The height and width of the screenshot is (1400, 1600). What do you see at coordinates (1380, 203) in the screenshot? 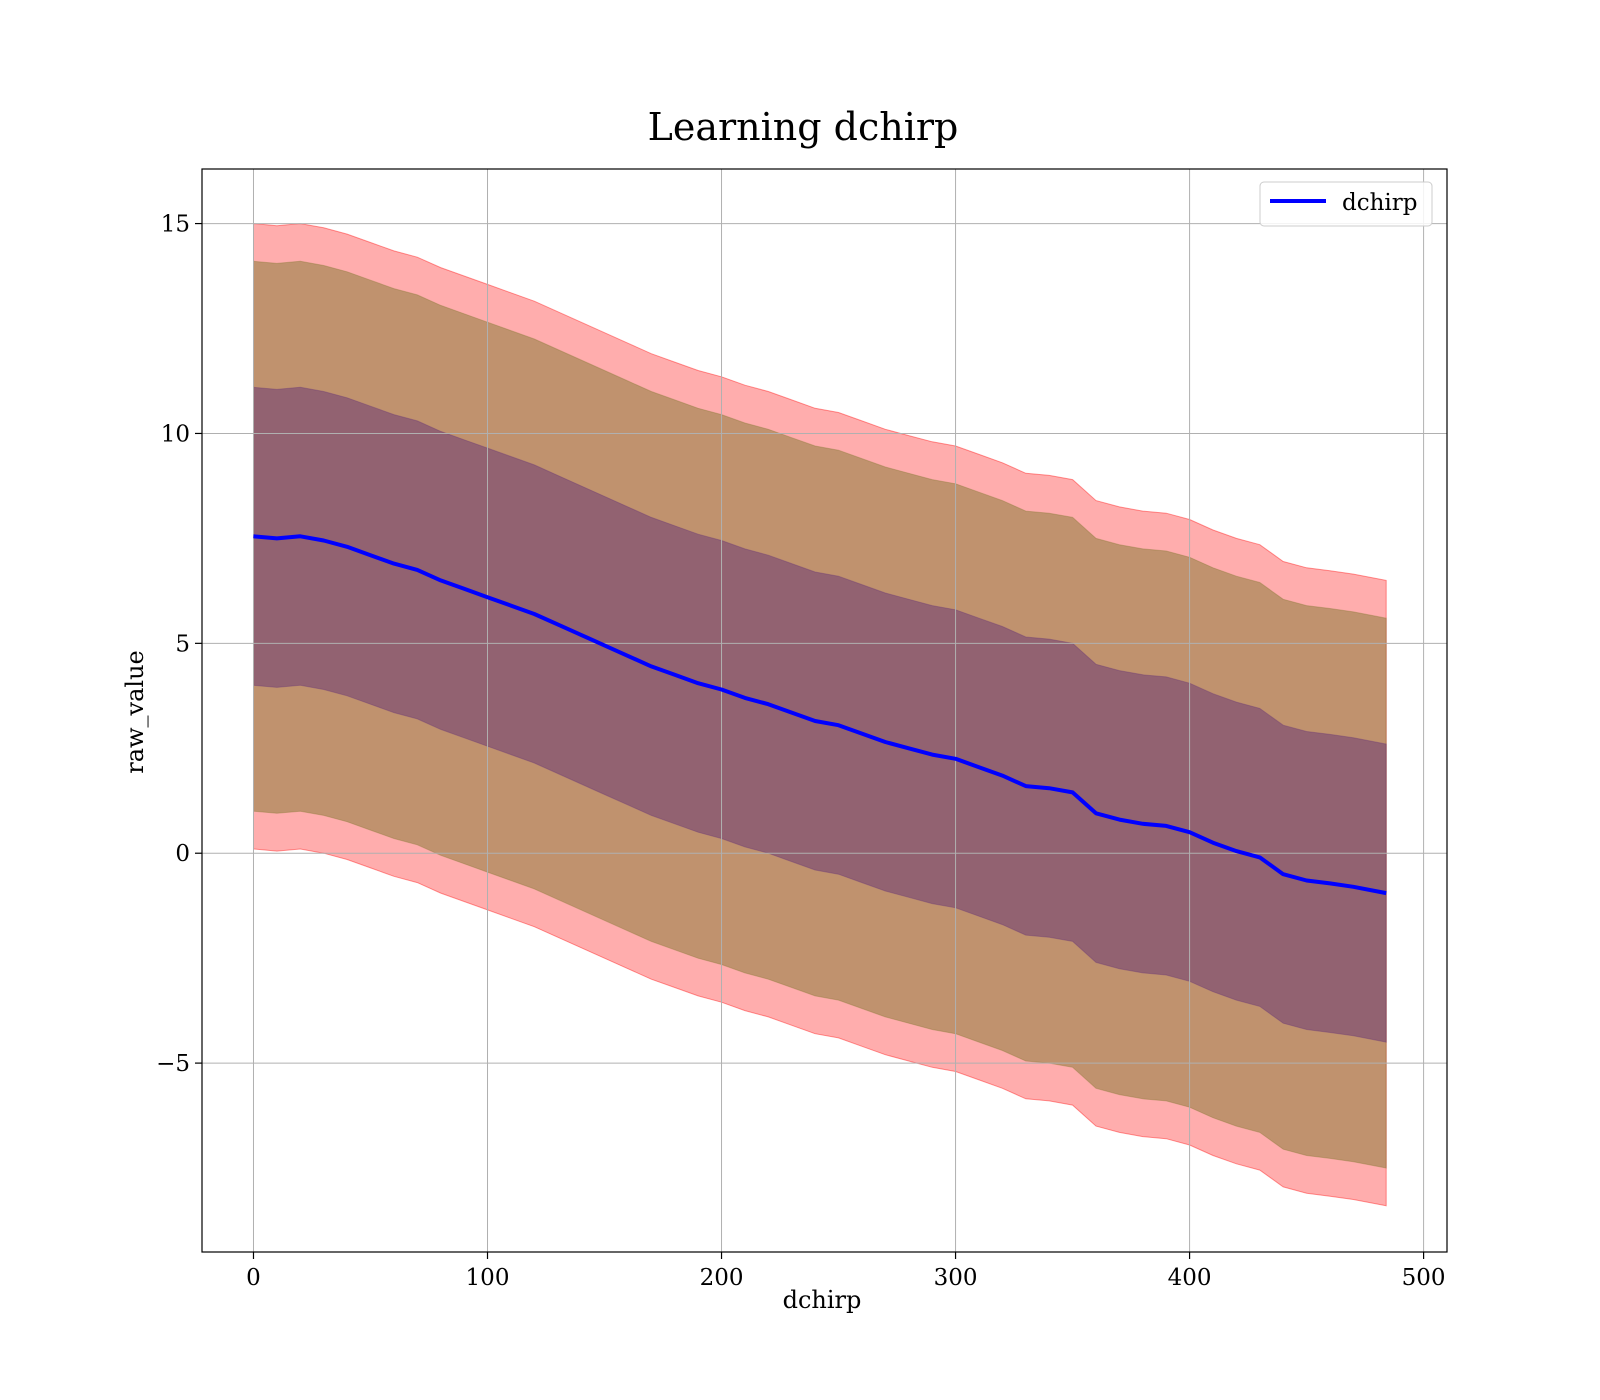
I see `legend-label-dchirp: dchirp` at bounding box center [1380, 203].